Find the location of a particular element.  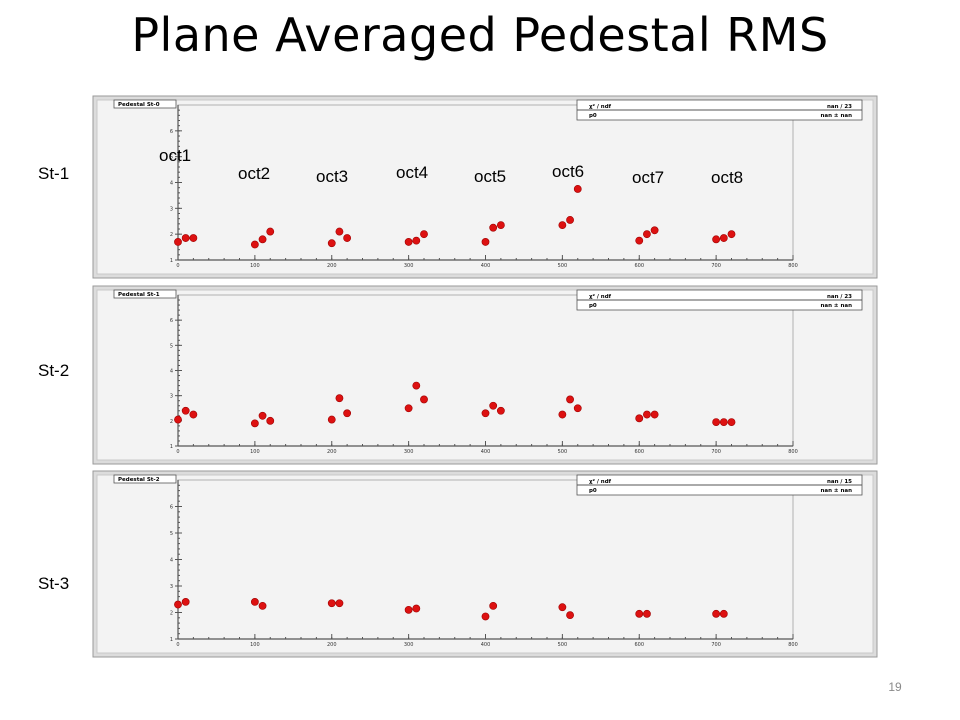

y-tick-label: 2 is located at coordinates (171, 614).